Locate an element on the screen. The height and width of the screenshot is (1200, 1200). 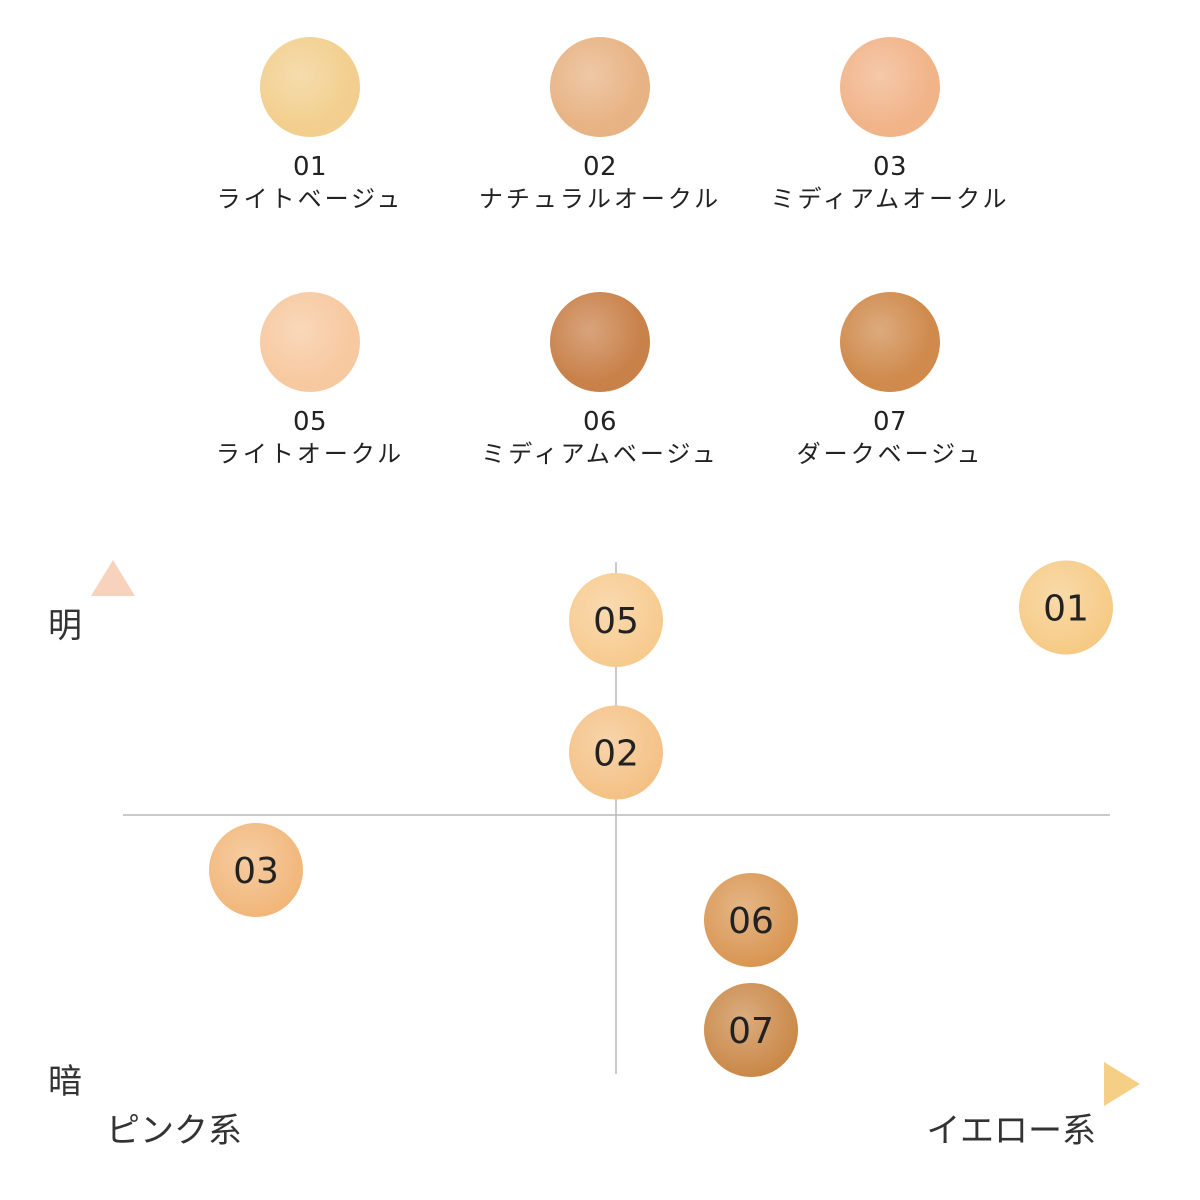
chart-point-label: 01 is located at coordinates (1066, 609).